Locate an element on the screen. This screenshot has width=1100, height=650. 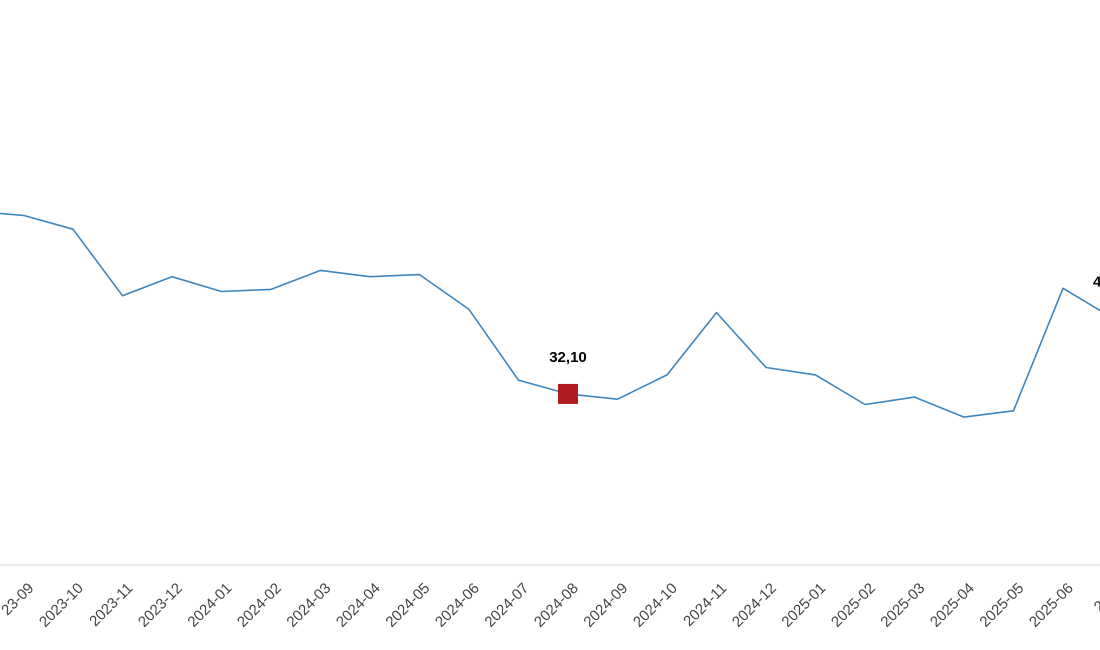
x-tick-label: 2024-08 is located at coordinates (556, 605).